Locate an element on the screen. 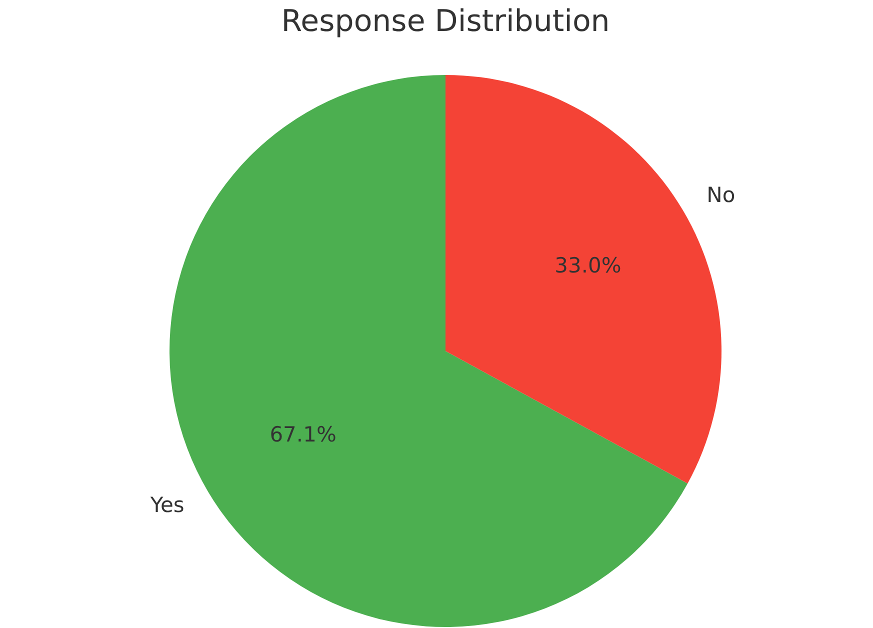  data-label: 33.0% is located at coordinates (588, 266).